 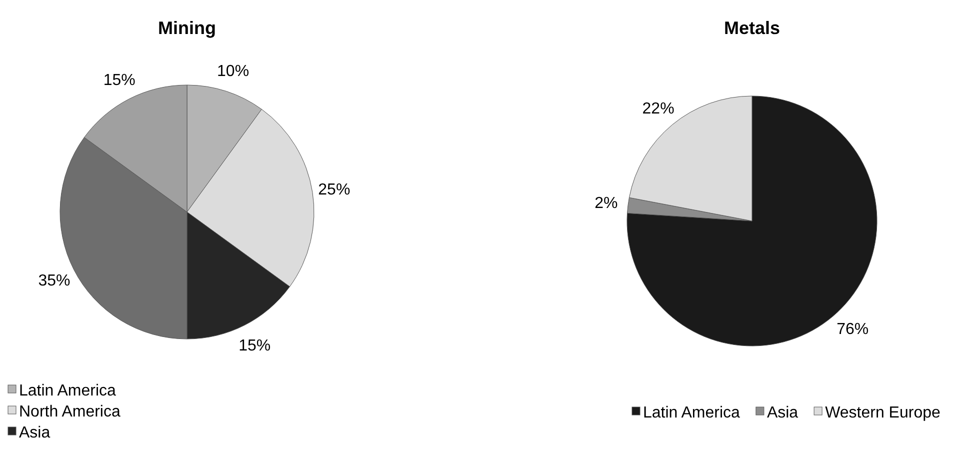 What do you see at coordinates (187, 28) in the screenshot?
I see `chart-title: Mining` at bounding box center [187, 28].